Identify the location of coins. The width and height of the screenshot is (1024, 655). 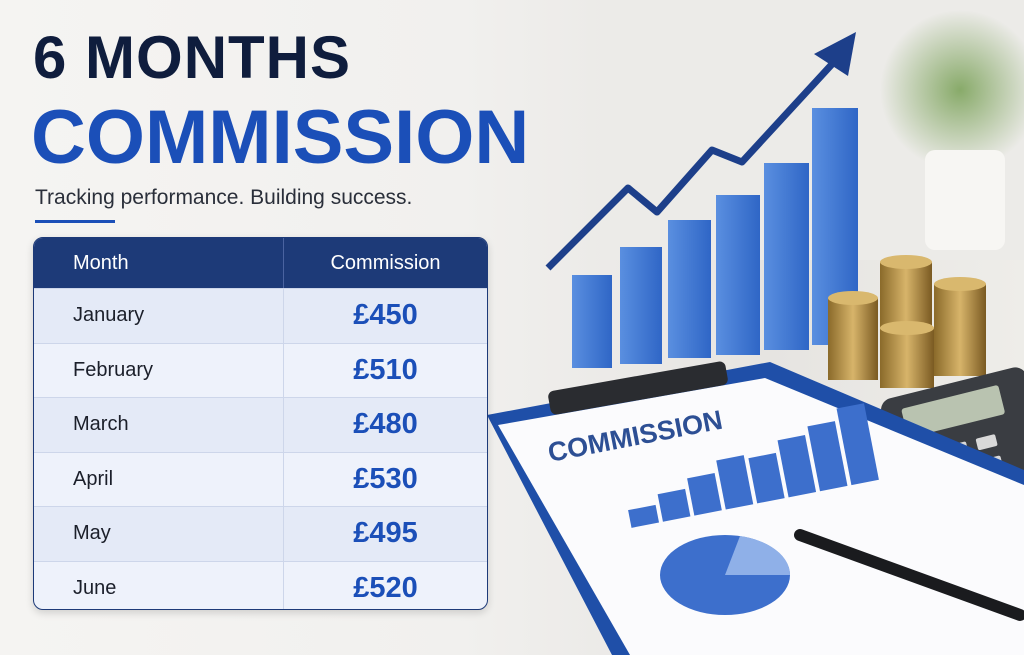
(907, 321).